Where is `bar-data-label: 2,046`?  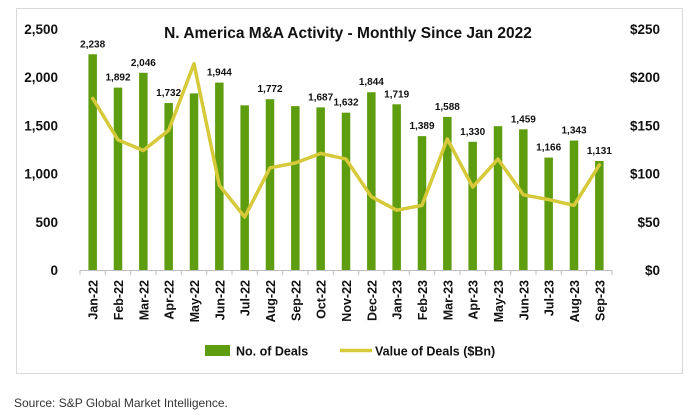 bar-data-label: 2,046 is located at coordinates (143, 63).